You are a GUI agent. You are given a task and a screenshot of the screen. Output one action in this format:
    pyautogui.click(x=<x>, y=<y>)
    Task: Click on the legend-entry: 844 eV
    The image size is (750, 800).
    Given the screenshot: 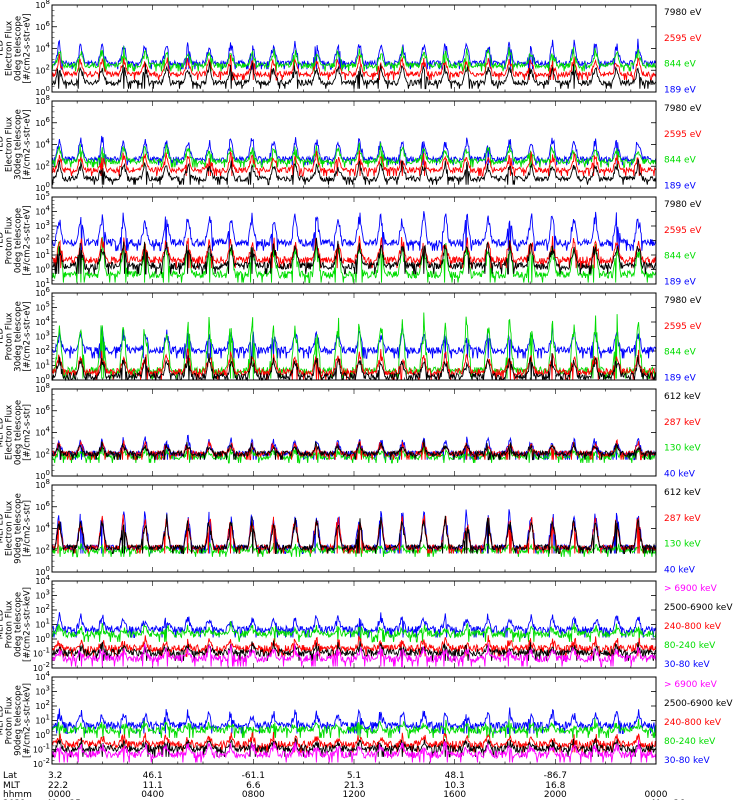 What is the action you would take?
    pyautogui.click(x=680, y=161)
    